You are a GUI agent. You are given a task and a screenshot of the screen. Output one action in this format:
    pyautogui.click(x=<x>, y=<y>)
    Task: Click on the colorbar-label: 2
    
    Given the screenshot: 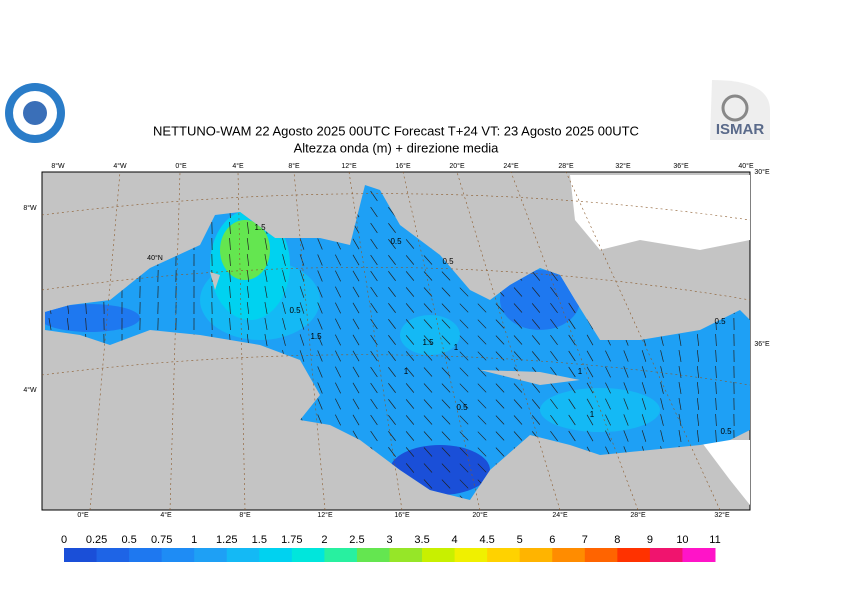 What is the action you would take?
    pyautogui.click(x=324, y=540)
    